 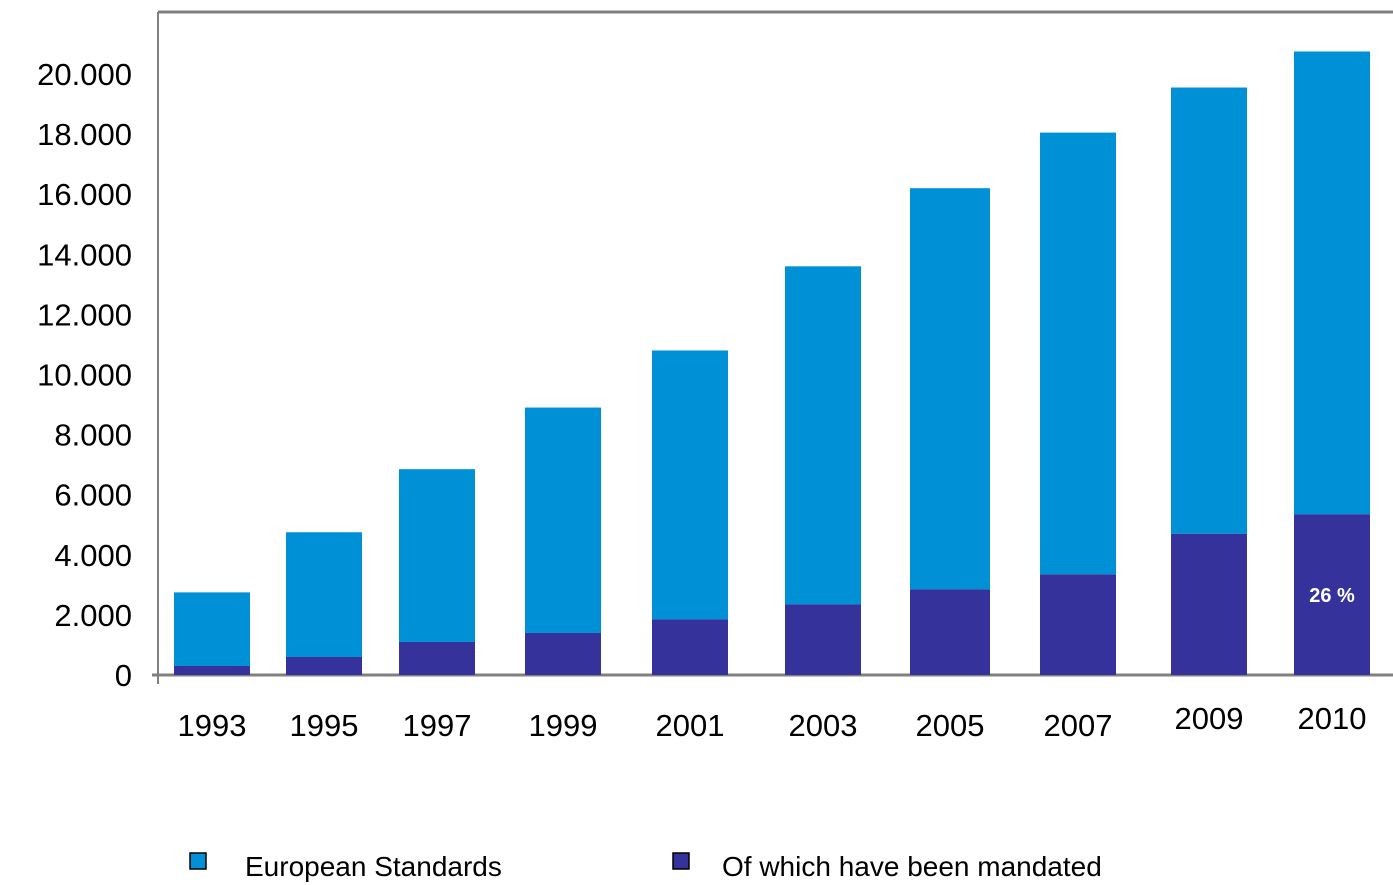 I want to click on y-tick-label: 18.000, so click(x=84, y=134).